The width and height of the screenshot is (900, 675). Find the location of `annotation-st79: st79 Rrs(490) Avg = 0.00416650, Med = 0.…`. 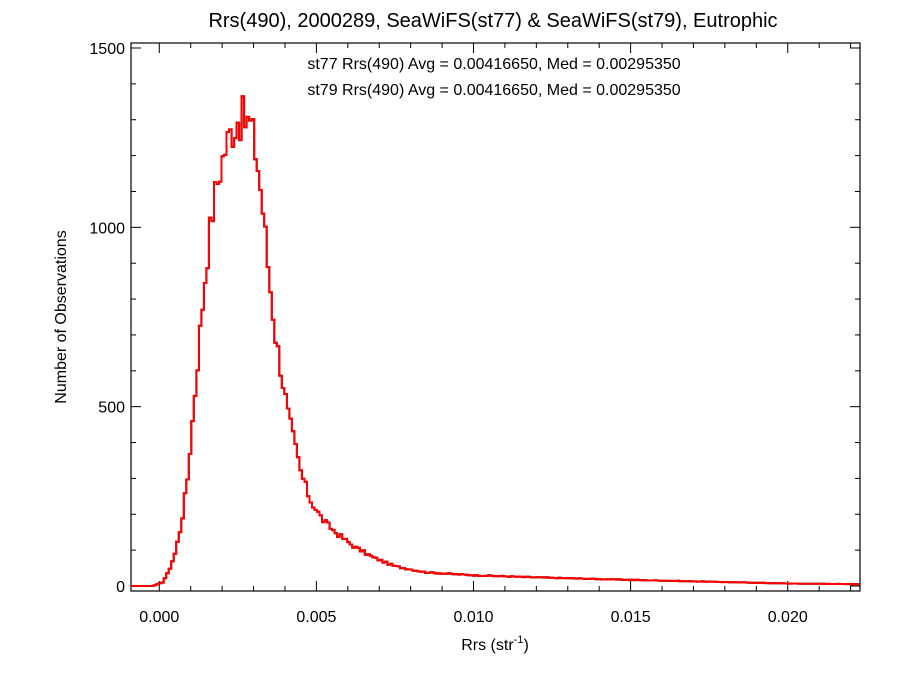

annotation-st79: st79 Rrs(490) Avg = 0.00416650, Med = 0.… is located at coordinates (493, 90).